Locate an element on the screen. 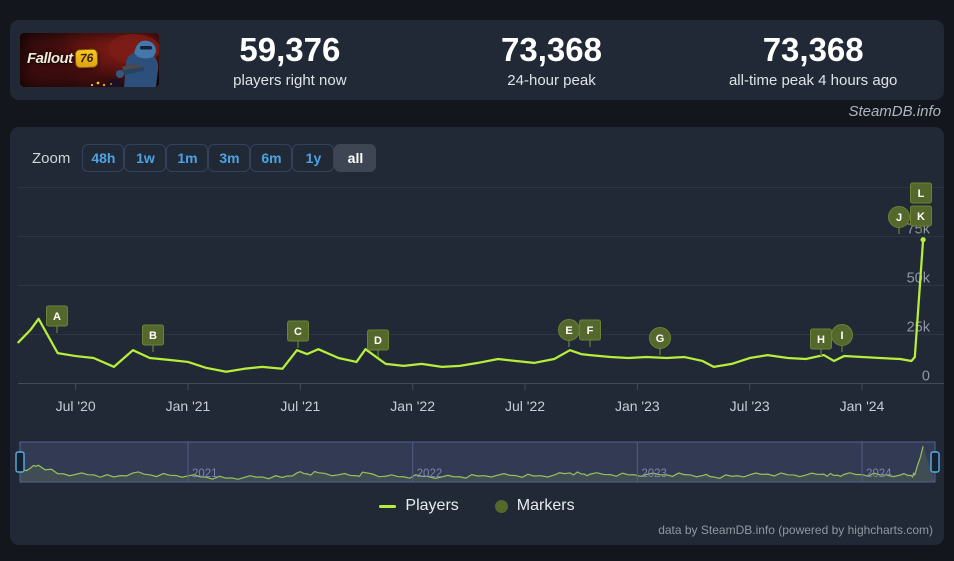 The image size is (954, 561). x-axis-label: Jul '21 is located at coordinates (300, 406).